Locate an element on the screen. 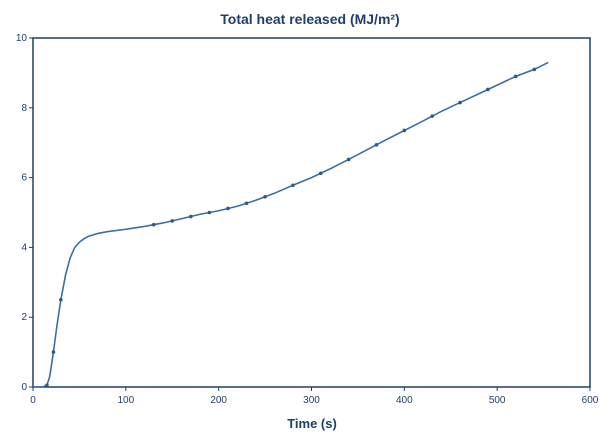 The image size is (608, 435). x-tick-label: 500 is located at coordinates (497, 400).